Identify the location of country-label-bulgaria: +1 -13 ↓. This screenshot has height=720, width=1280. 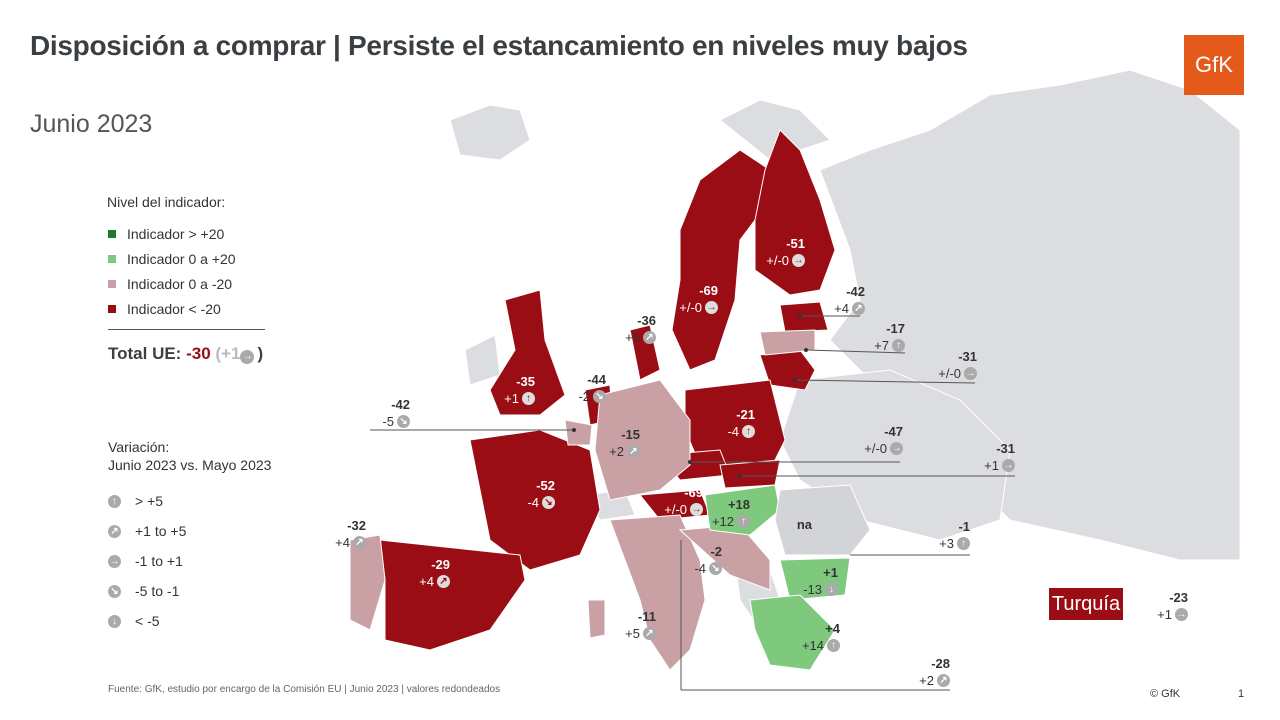
(820, 581).